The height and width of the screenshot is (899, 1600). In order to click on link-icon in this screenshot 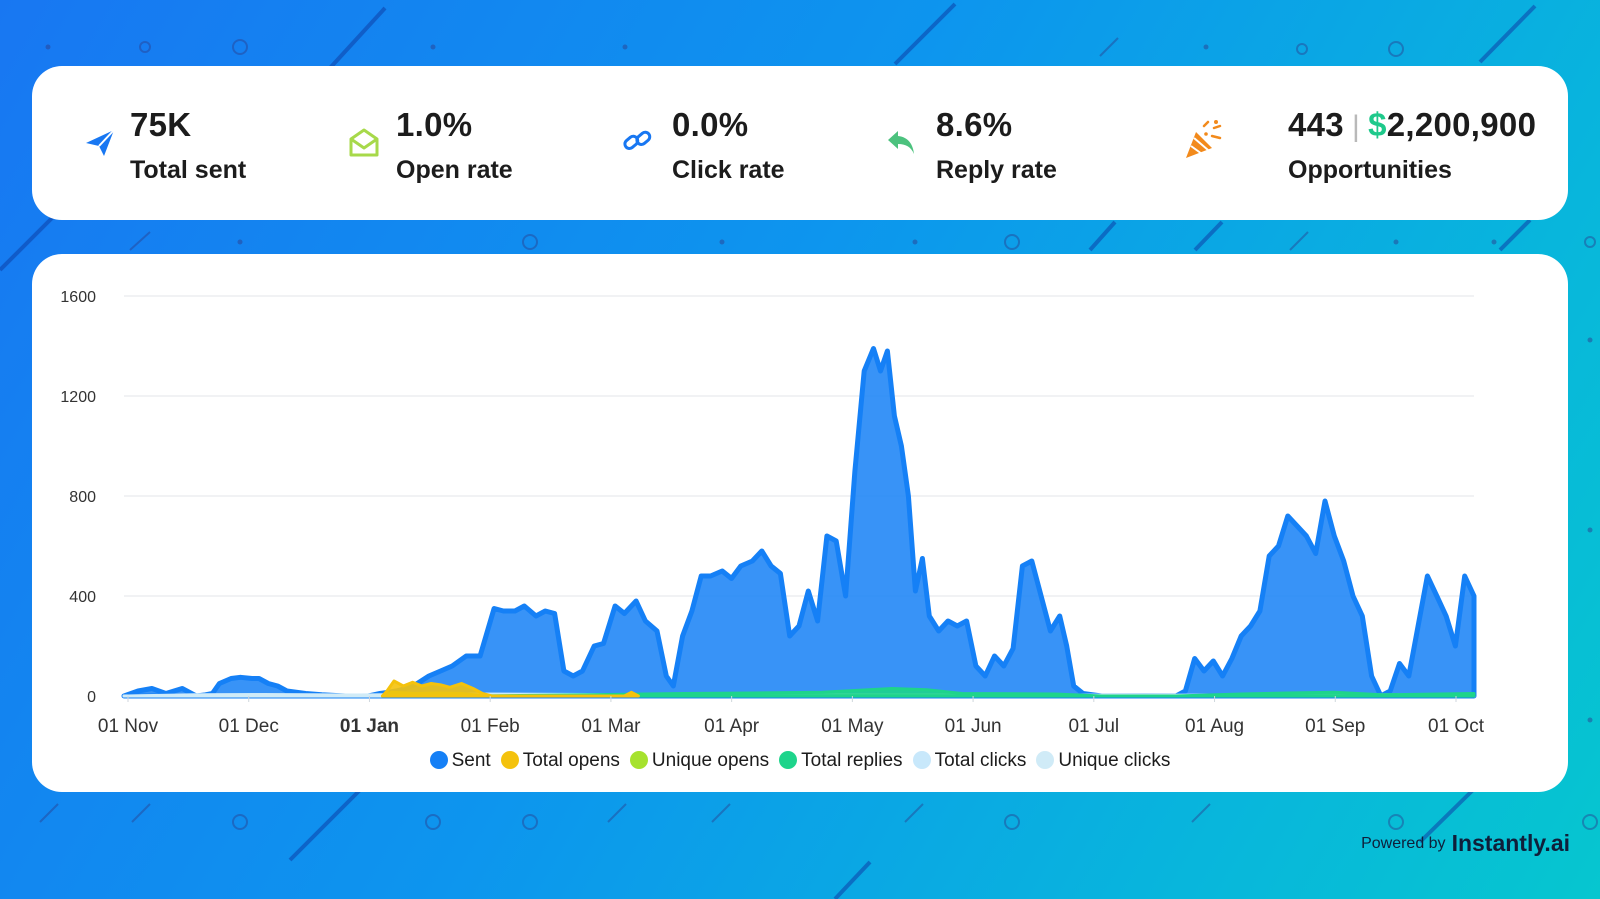, I will do `click(637, 140)`.